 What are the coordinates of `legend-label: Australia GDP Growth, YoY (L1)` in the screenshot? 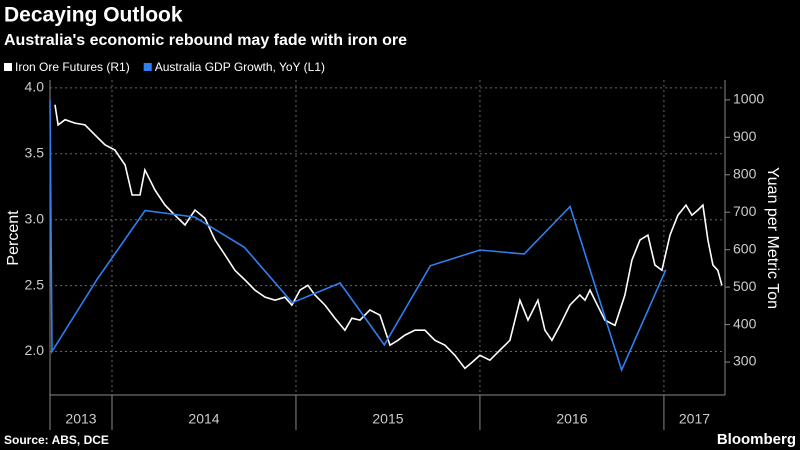 It's located at (240, 67).